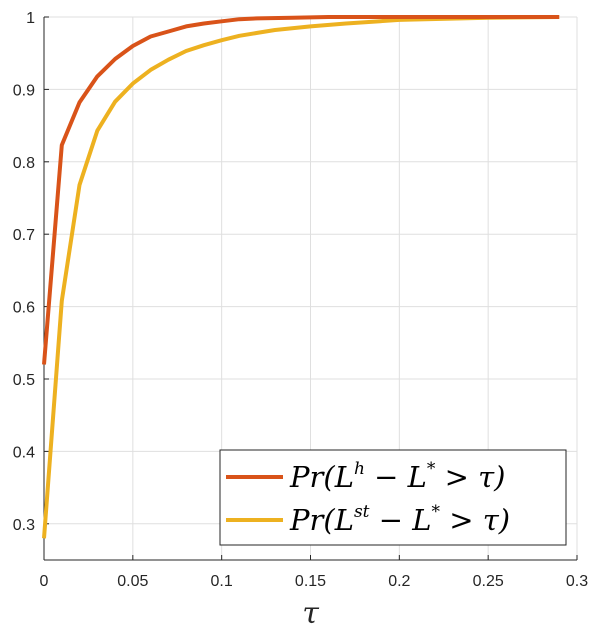 This screenshot has height=630, width=594. Describe the element at coordinates (577, 581) in the screenshot. I see `x-tick-label-6: 0.3` at that location.